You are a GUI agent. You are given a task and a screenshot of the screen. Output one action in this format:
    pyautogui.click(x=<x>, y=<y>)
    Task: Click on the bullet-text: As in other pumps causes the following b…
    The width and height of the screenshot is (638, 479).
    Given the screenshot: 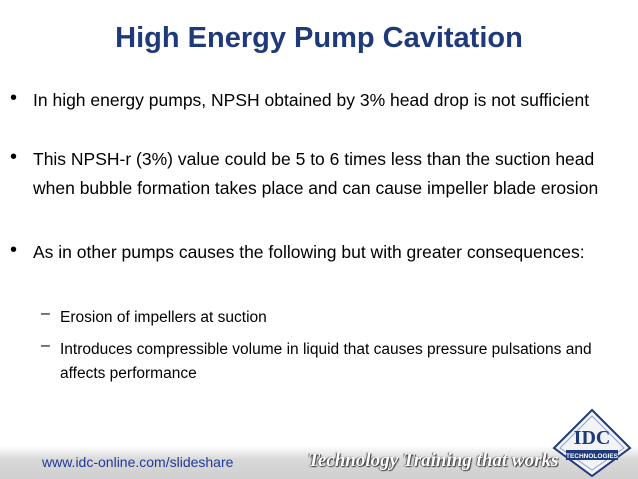 What is the action you would take?
    pyautogui.click(x=309, y=252)
    